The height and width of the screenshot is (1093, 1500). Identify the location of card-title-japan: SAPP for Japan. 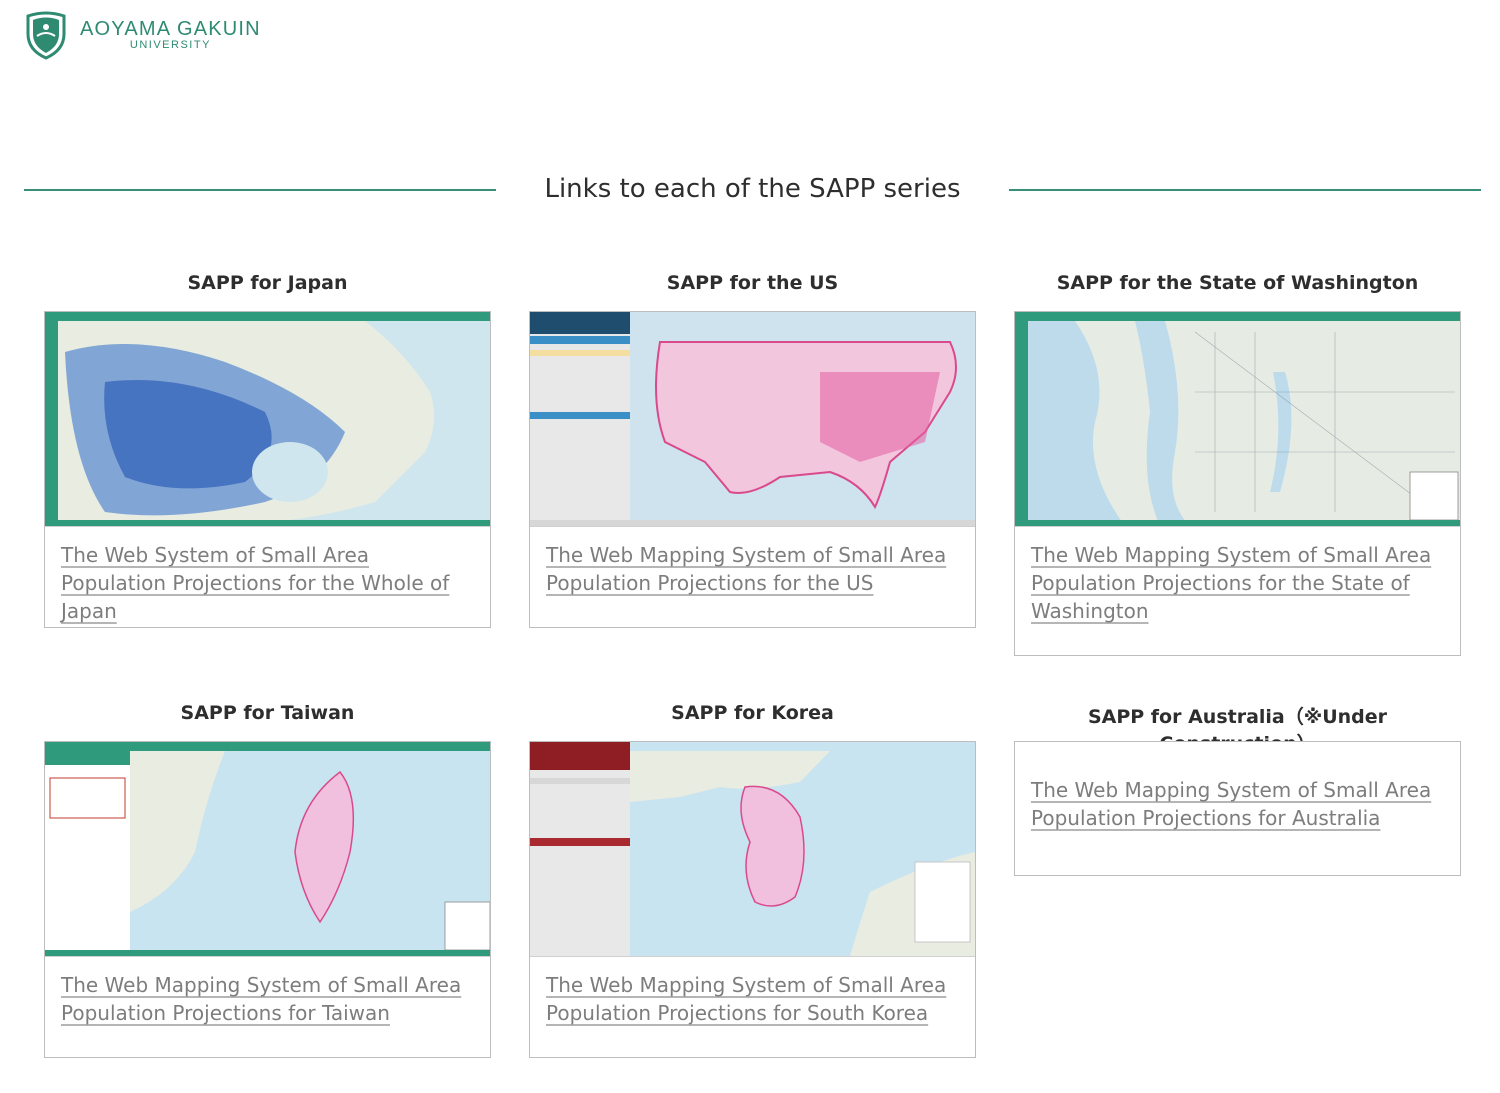
(267, 283).